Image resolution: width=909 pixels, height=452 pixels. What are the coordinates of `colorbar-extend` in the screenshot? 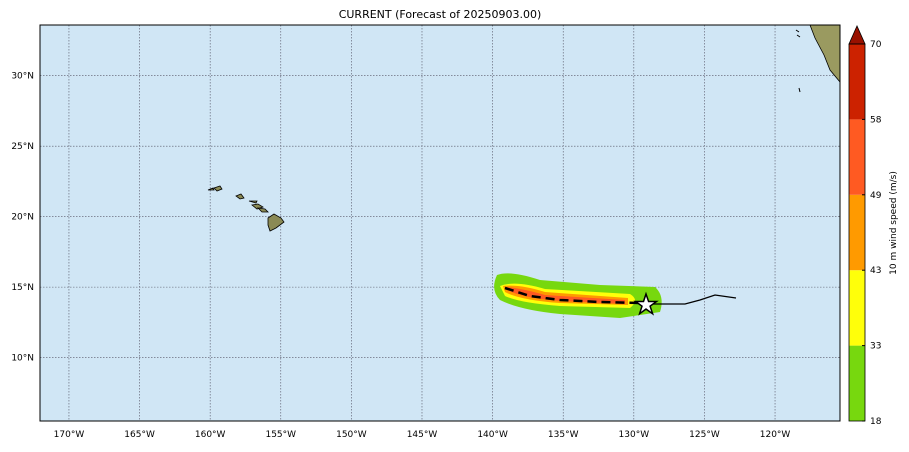 It's located at (857, 35).